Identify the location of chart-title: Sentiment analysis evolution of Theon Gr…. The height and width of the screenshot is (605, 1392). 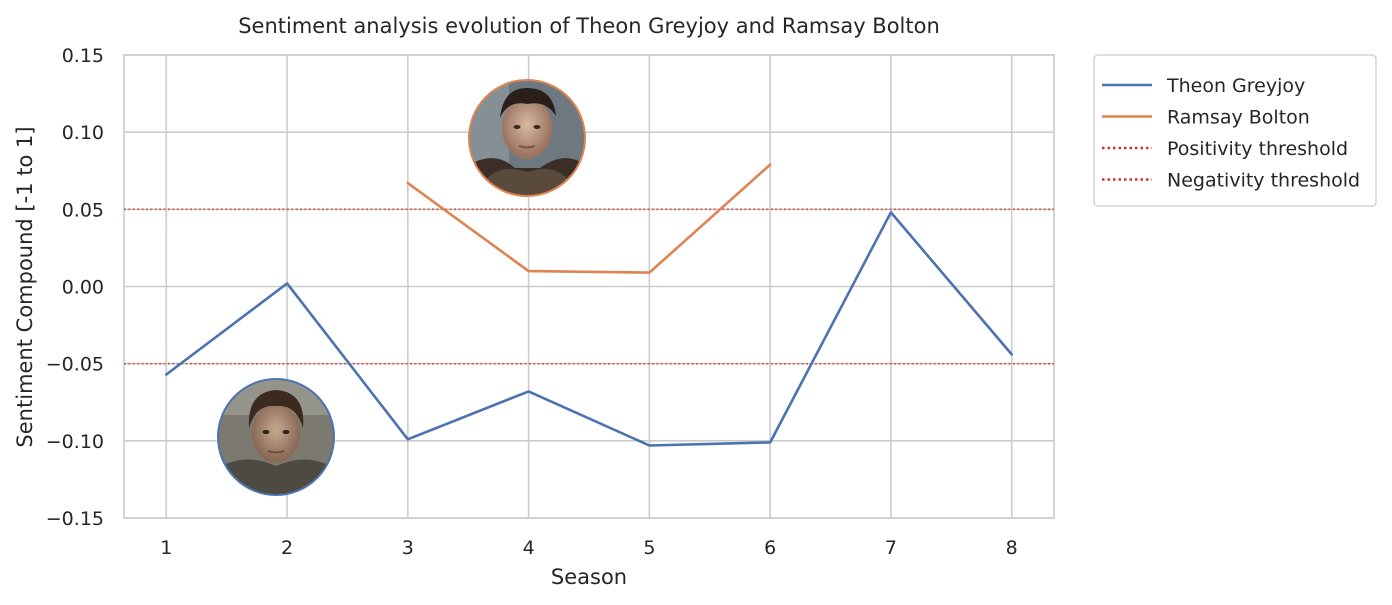
(589, 26).